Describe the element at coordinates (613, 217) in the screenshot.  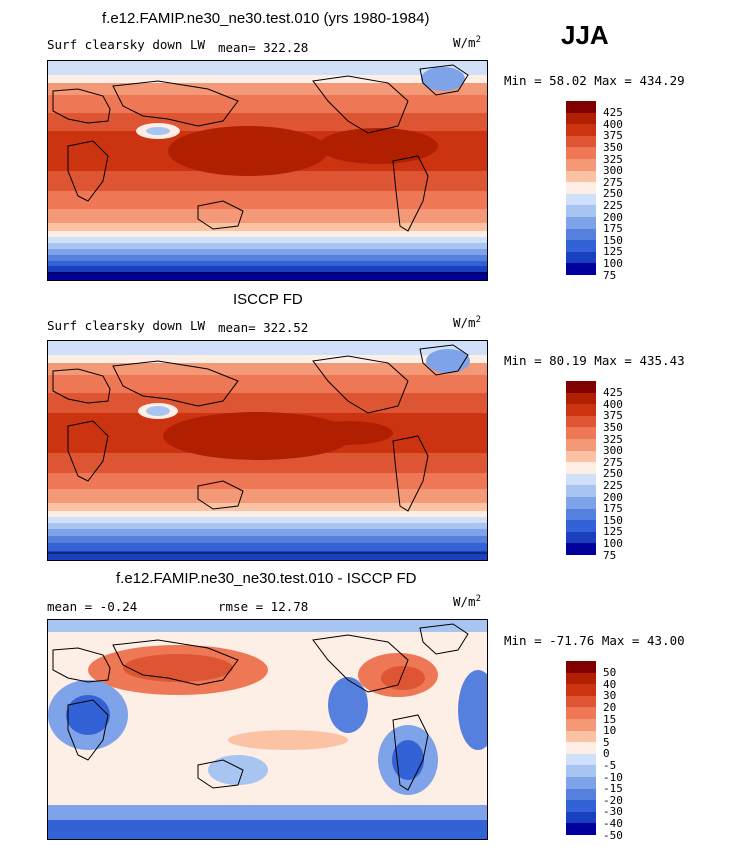
I see `panel1-colorbar-tick-label: 200` at that location.